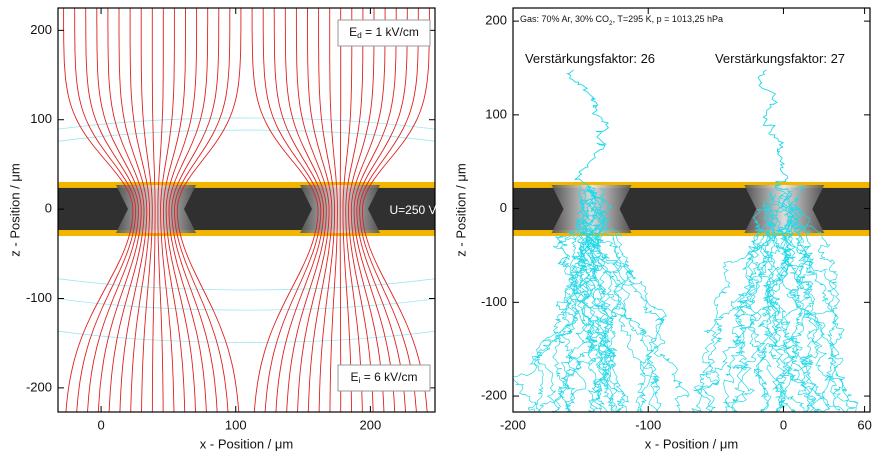 The height and width of the screenshot is (462, 879). What do you see at coordinates (412, 210) in the screenshot?
I see `annotation: U=250 V` at bounding box center [412, 210].